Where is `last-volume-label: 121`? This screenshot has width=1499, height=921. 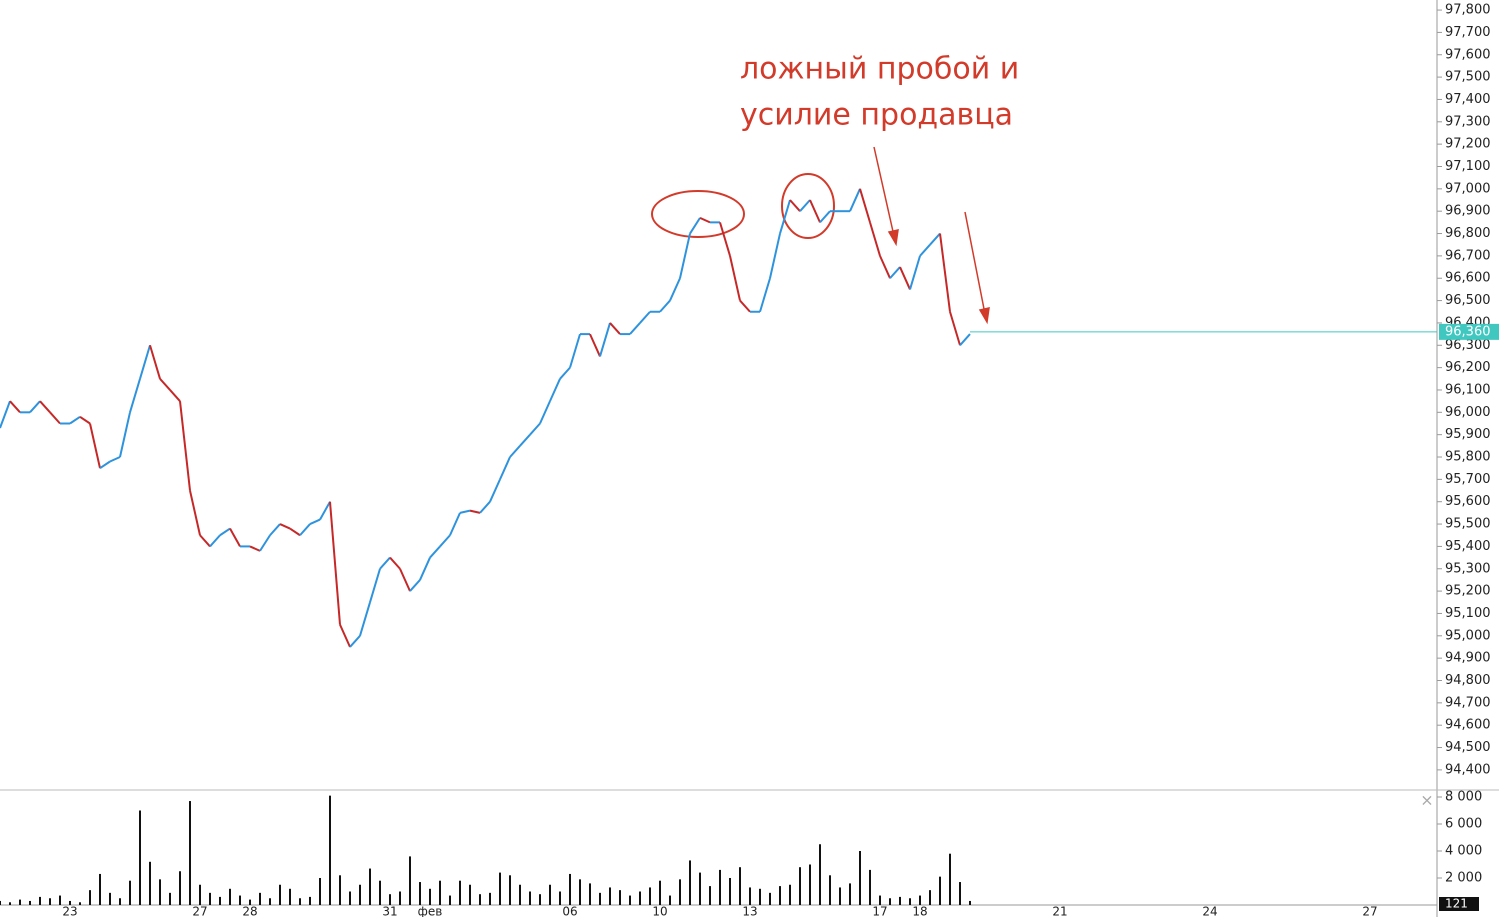
last-volume-label: 121 is located at coordinates (1456, 904).